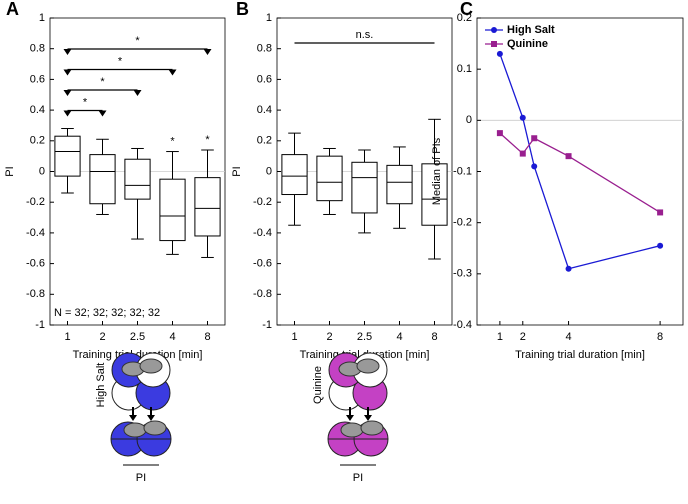 The width and height of the screenshot is (688, 504). Describe the element at coordinates (462, 171) in the screenshot. I see `y-tick-label: -0.1` at that location.